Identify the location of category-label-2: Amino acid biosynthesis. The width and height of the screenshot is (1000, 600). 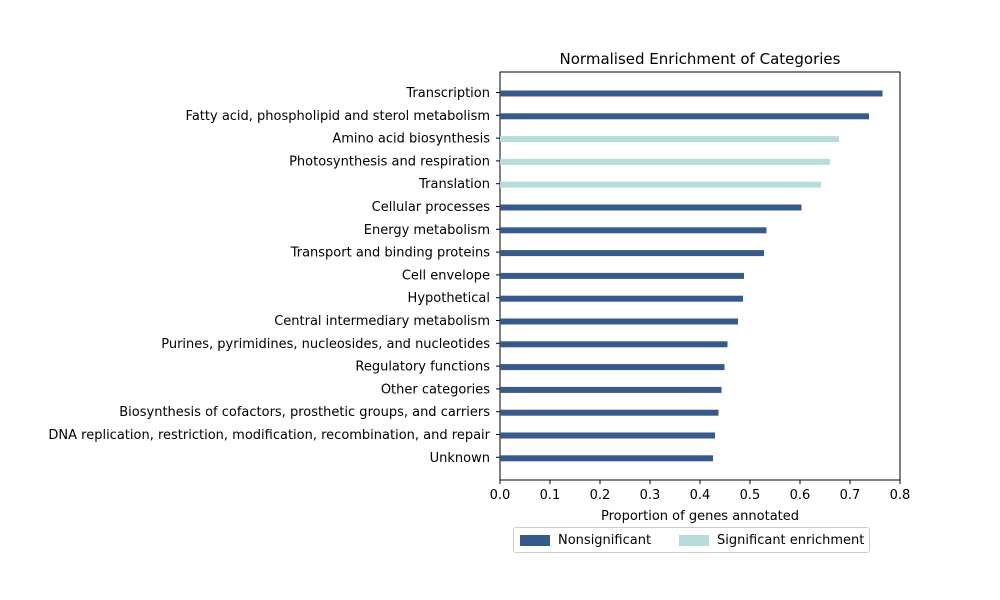
(411, 139).